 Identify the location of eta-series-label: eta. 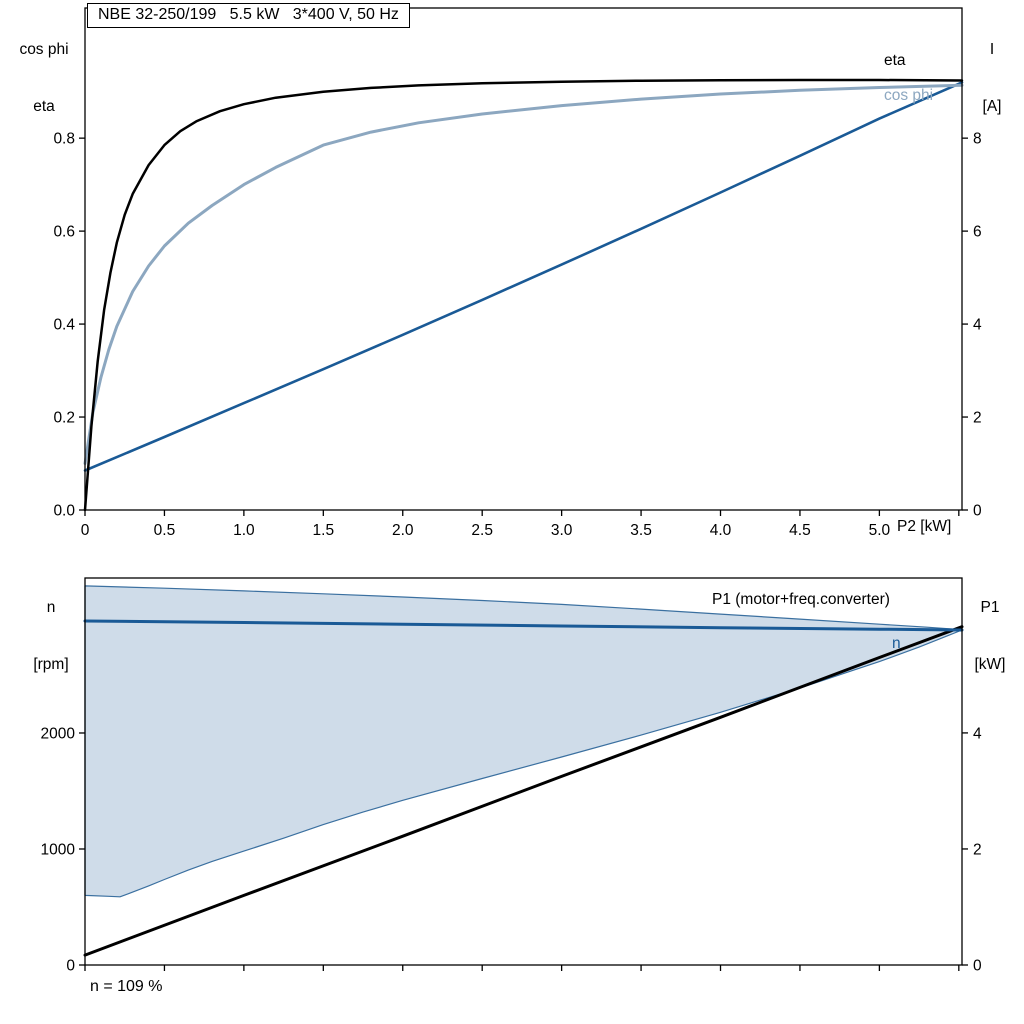
(895, 60).